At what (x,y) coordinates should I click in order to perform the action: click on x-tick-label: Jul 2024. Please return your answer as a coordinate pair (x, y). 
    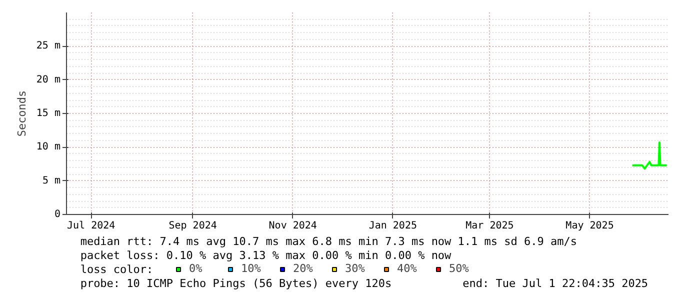
    Looking at the image, I should click on (91, 226).